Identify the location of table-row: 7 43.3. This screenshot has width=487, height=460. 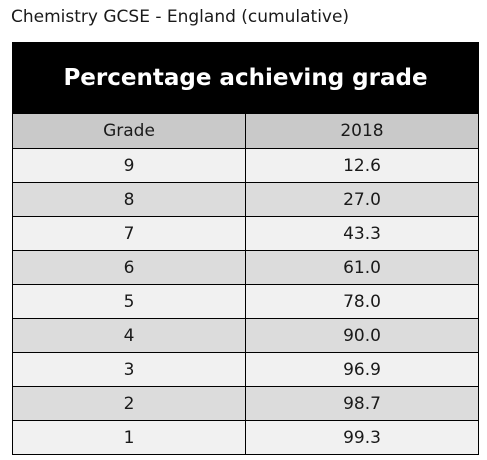
(245, 233).